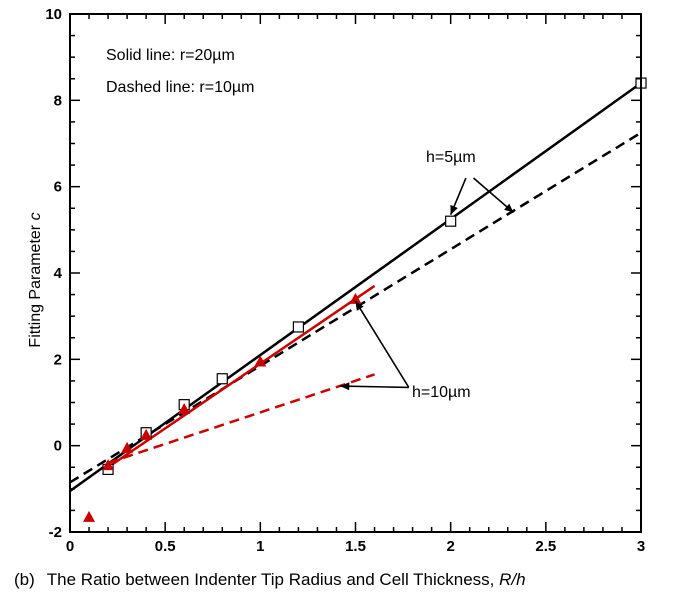 This screenshot has width=676, height=598. Describe the element at coordinates (24, 579) in the screenshot. I see `caption-prefix: (b)` at that location.